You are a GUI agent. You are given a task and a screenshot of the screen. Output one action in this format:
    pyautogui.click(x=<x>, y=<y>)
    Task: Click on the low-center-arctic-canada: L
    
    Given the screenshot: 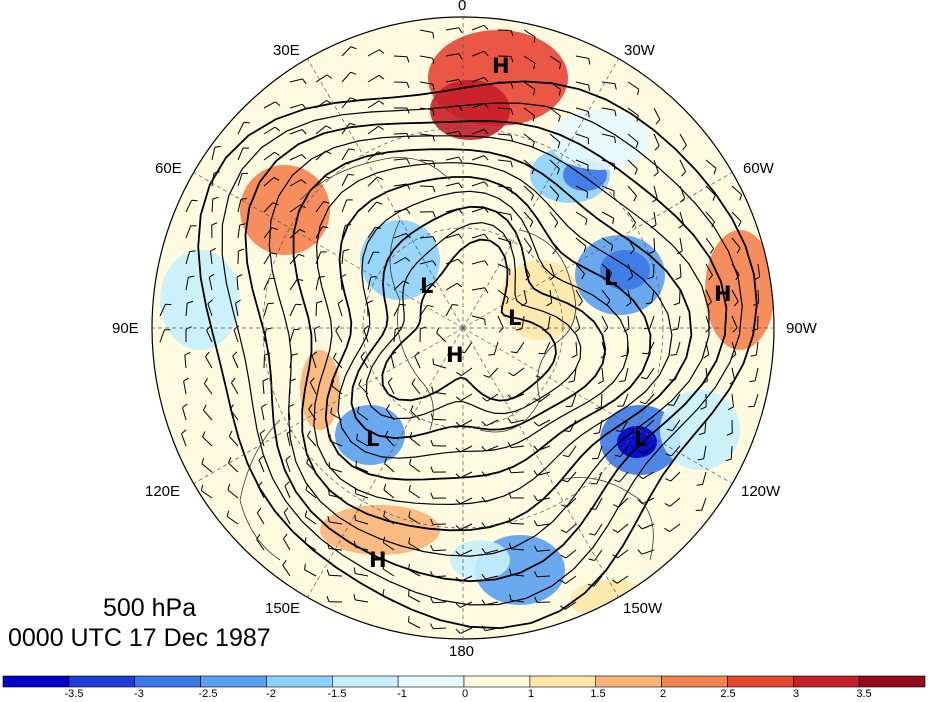 What is the action you would take?
    pyautogui.click(x=611, y=278)
    